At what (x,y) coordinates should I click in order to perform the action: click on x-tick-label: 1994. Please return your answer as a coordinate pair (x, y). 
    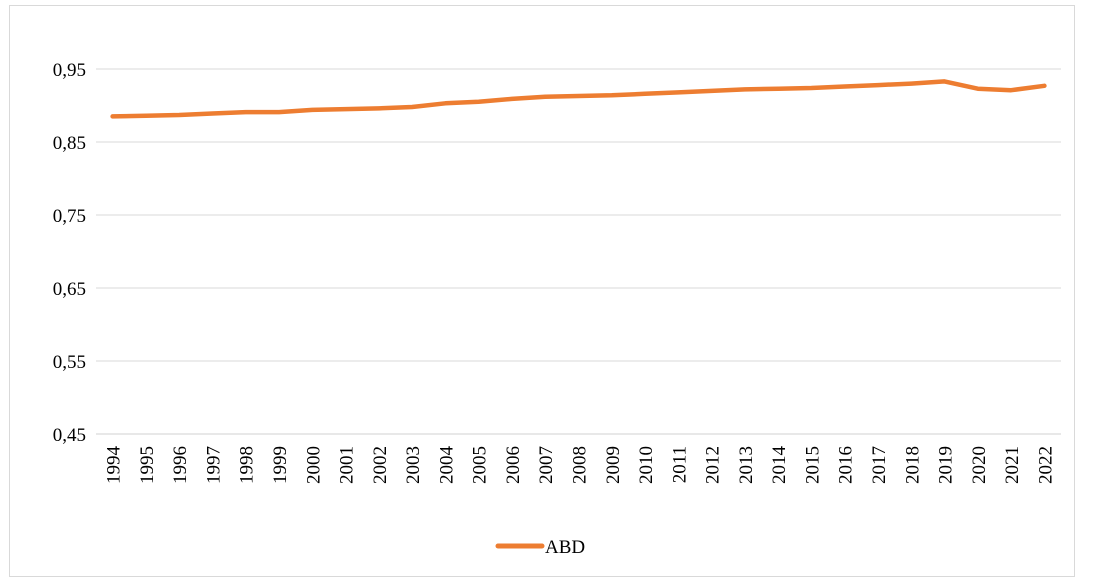
    Looking at the image, I should click on (114, 465).